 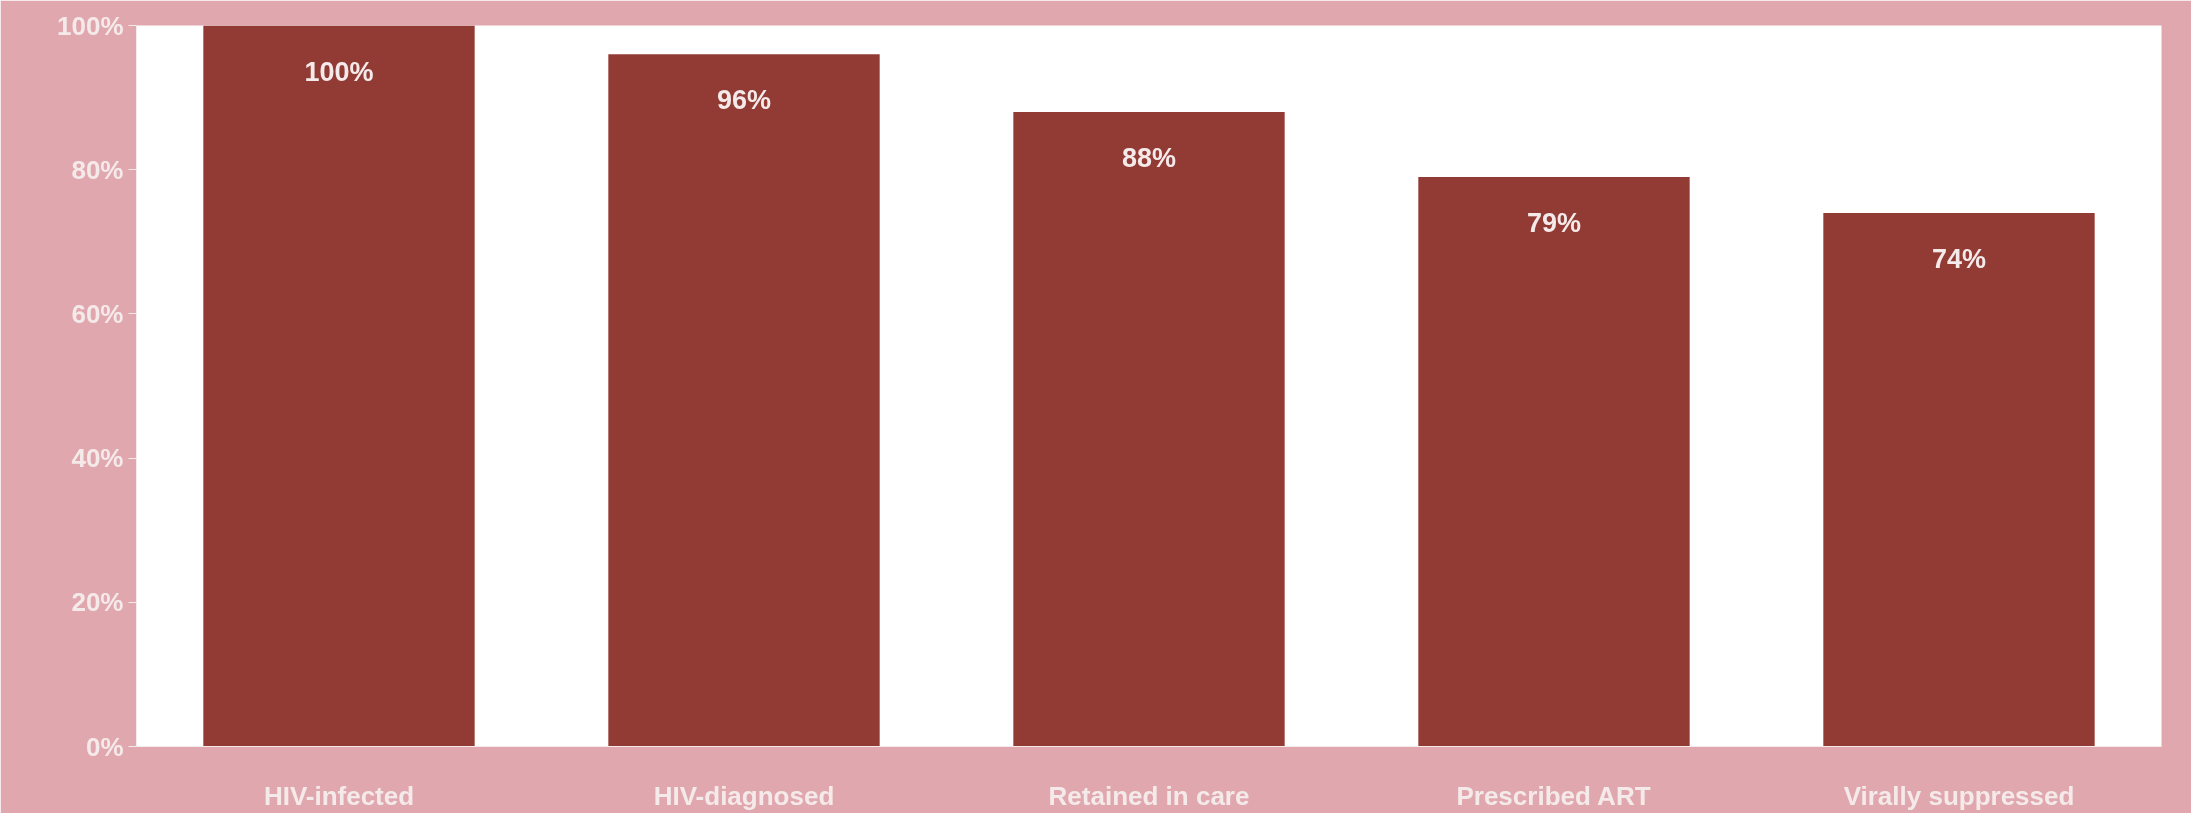 I want to click on data-label: 100%, so click(x=339, y=71).